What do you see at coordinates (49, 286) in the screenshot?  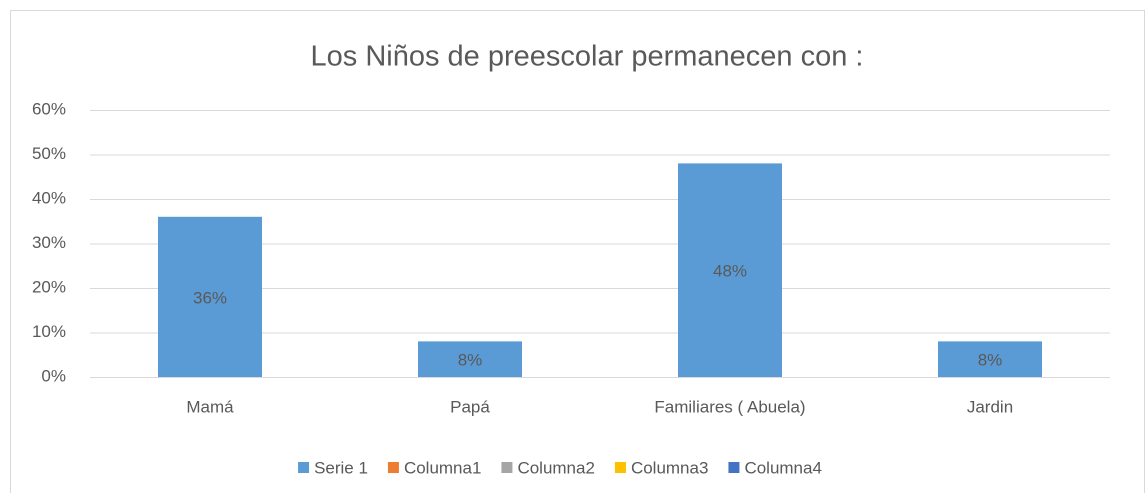 I see `y-tick-label: 20%` at bounding box center [49, 286].